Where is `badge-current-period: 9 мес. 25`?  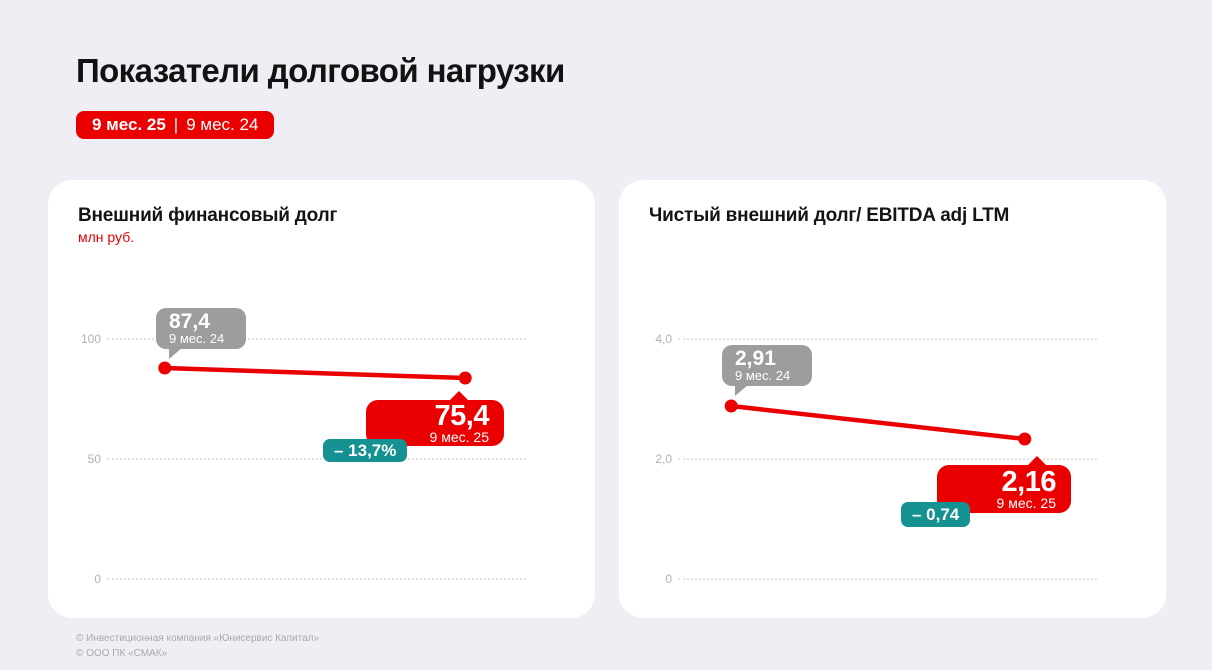 badge-current-period: 9 мес. 25 is located at coordinates (129, 124).